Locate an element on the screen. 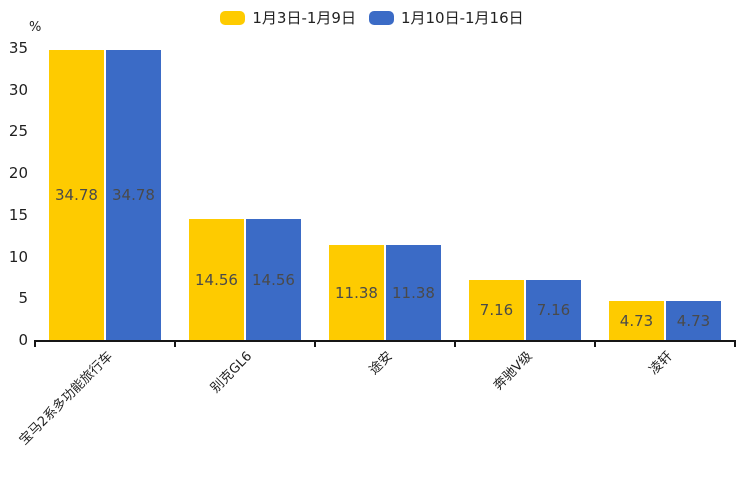 This screenshot has width=744, height=496. category-label: 凌轩 is located at coordinates (661, 364).